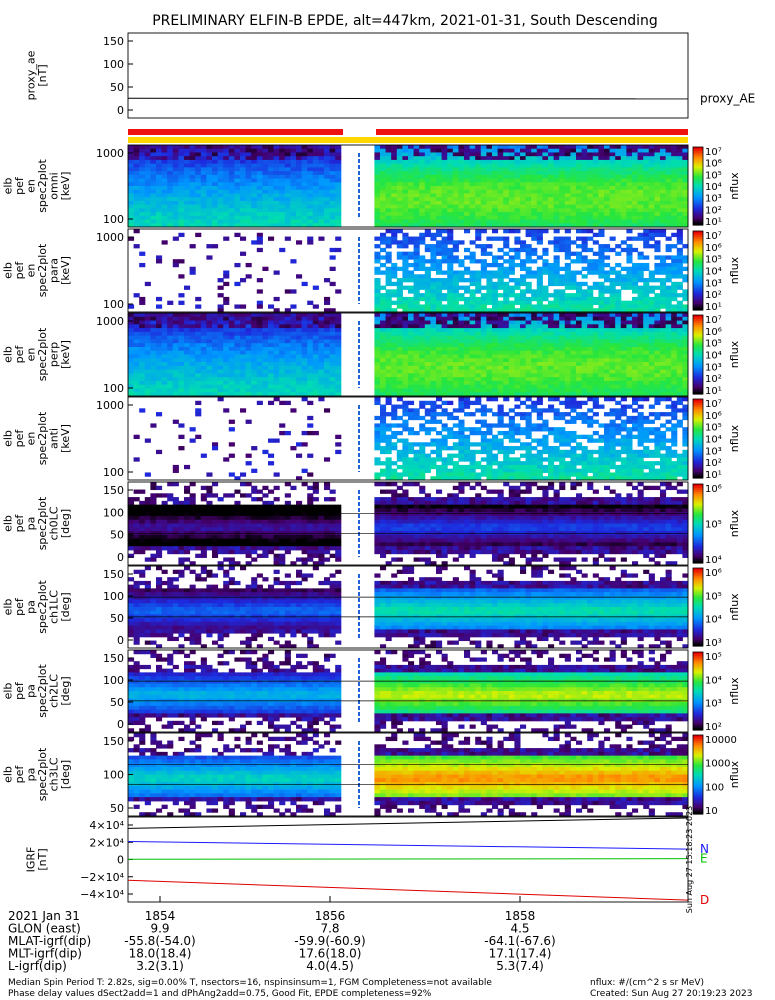 The width and height of the screenshot is (775, 1000). What do you see at coordinates (713, 236) in the screenshot?
I see `colorbar-tick-label: 10⁷` at bounding box center [713, 236].